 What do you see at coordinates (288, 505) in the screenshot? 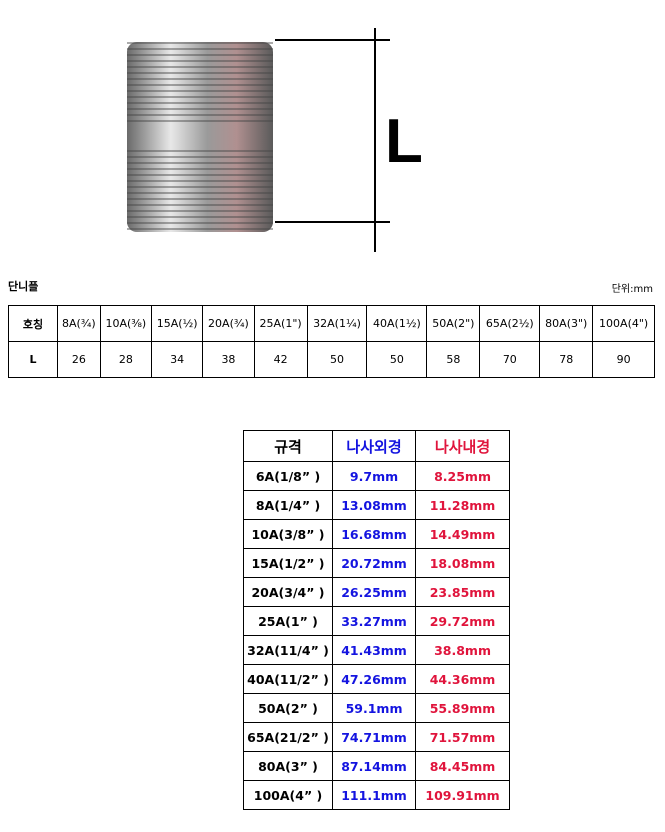
I see `cell: 8A(1/4” )` at bounding box center [288, 505].